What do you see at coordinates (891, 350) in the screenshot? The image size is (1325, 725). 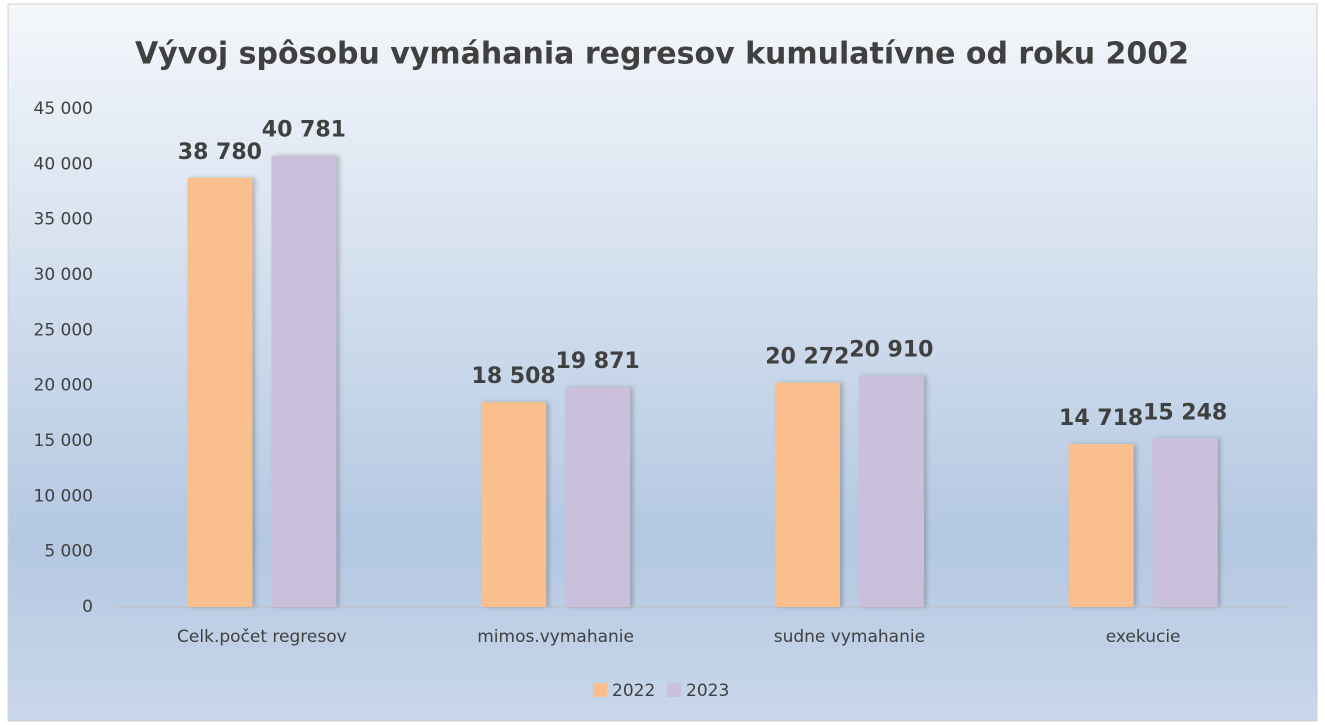 I see `data-label: 20 910` at bounding box center [891, 350].